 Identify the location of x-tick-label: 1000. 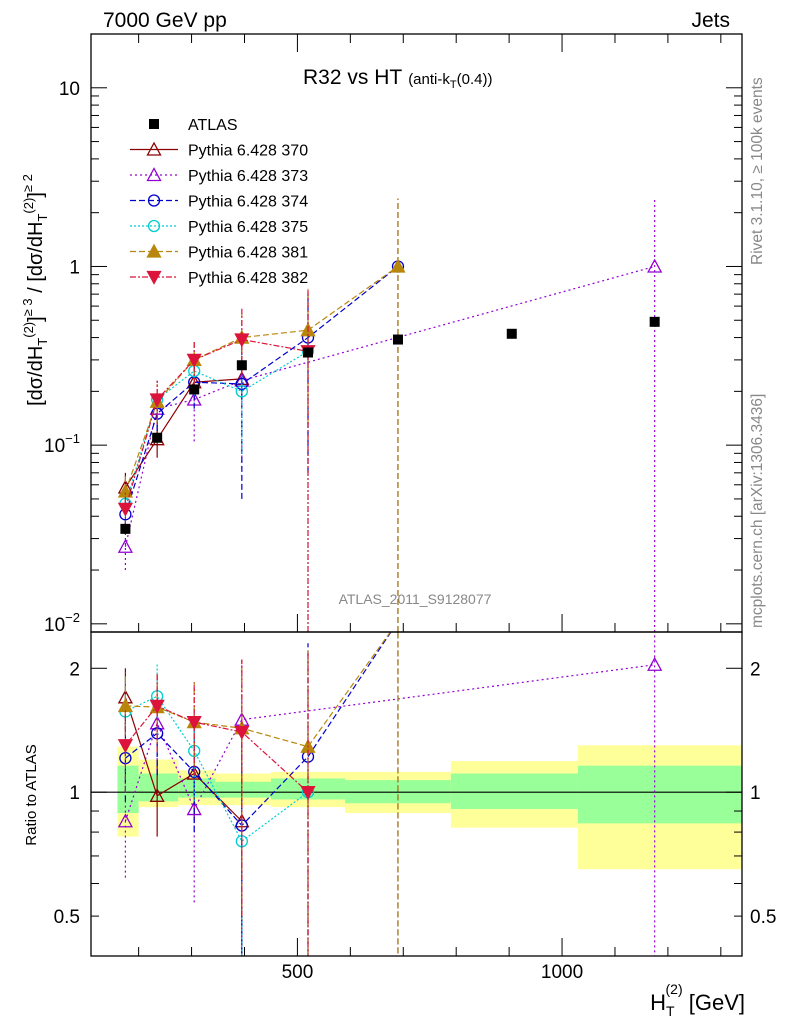
(562, 972).